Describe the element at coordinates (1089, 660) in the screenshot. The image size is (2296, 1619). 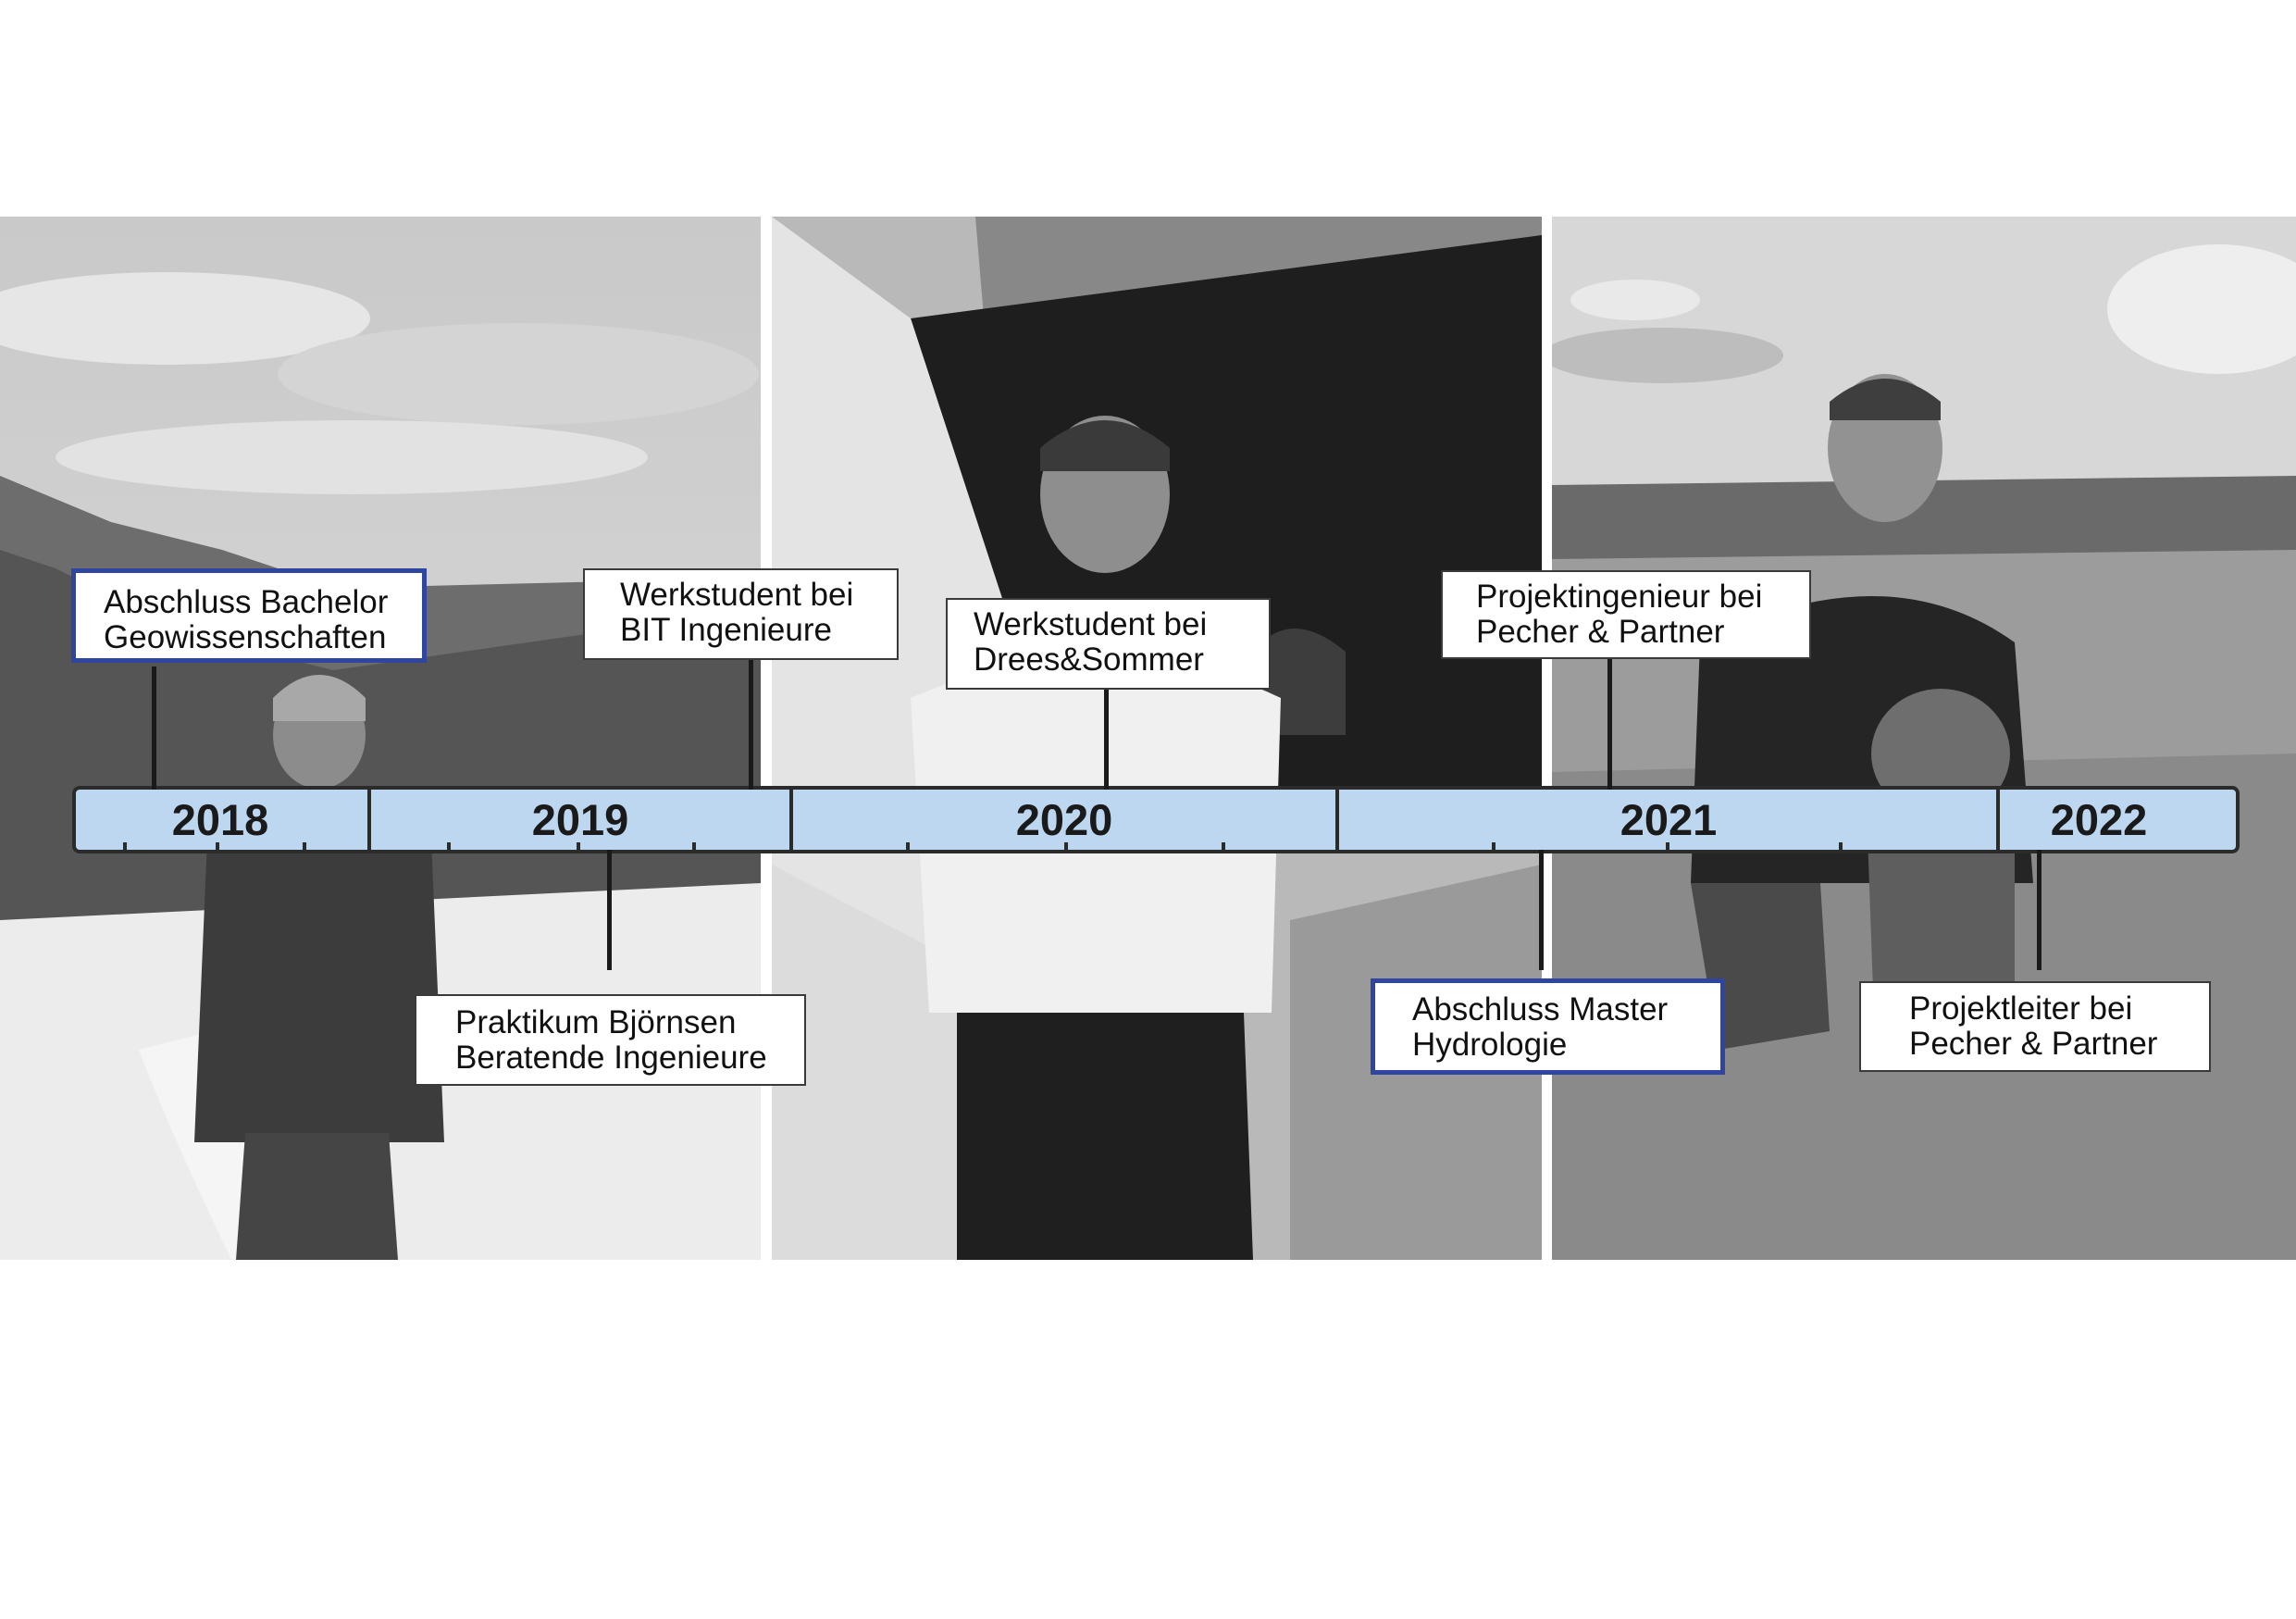
I see `event-line2: Drees&Sommer` at that location.